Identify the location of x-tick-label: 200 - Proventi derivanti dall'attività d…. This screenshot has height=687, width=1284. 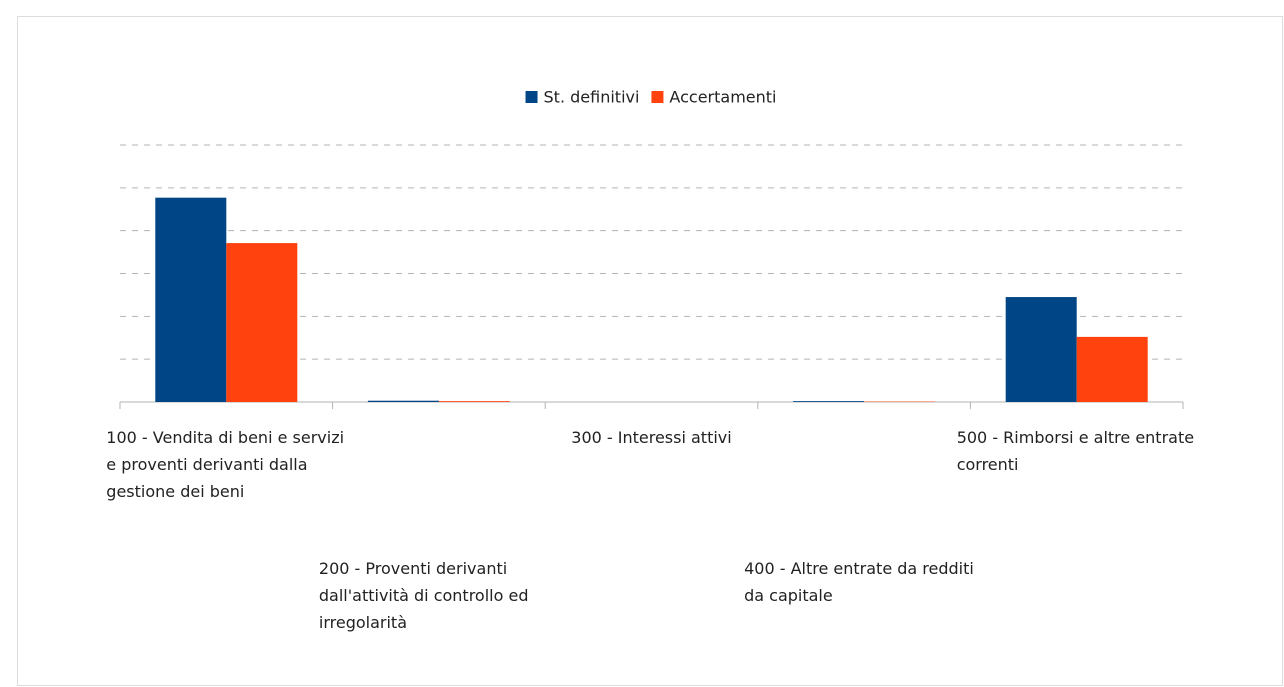
(439, 595).